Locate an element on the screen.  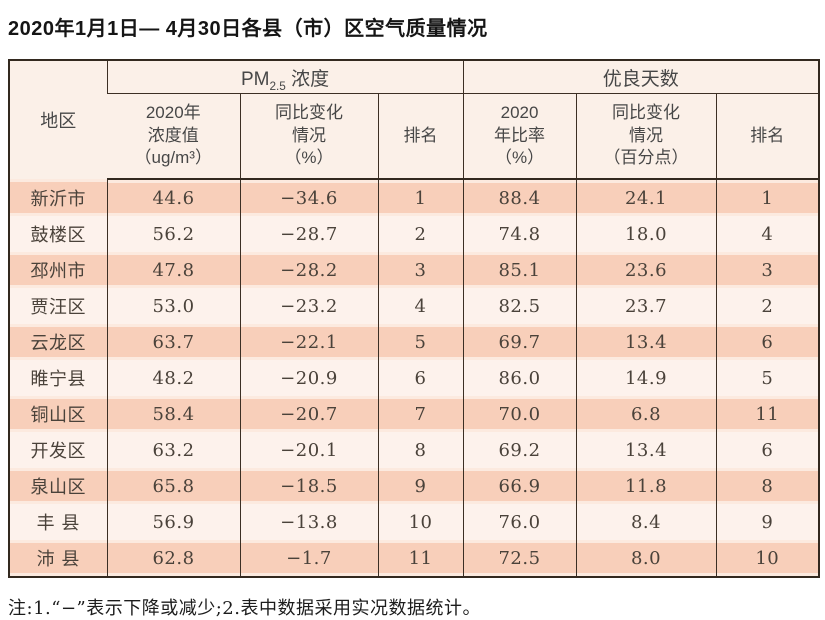
header-group-pm25: PM2.5 浓度 is located at coordinates (285, 77).